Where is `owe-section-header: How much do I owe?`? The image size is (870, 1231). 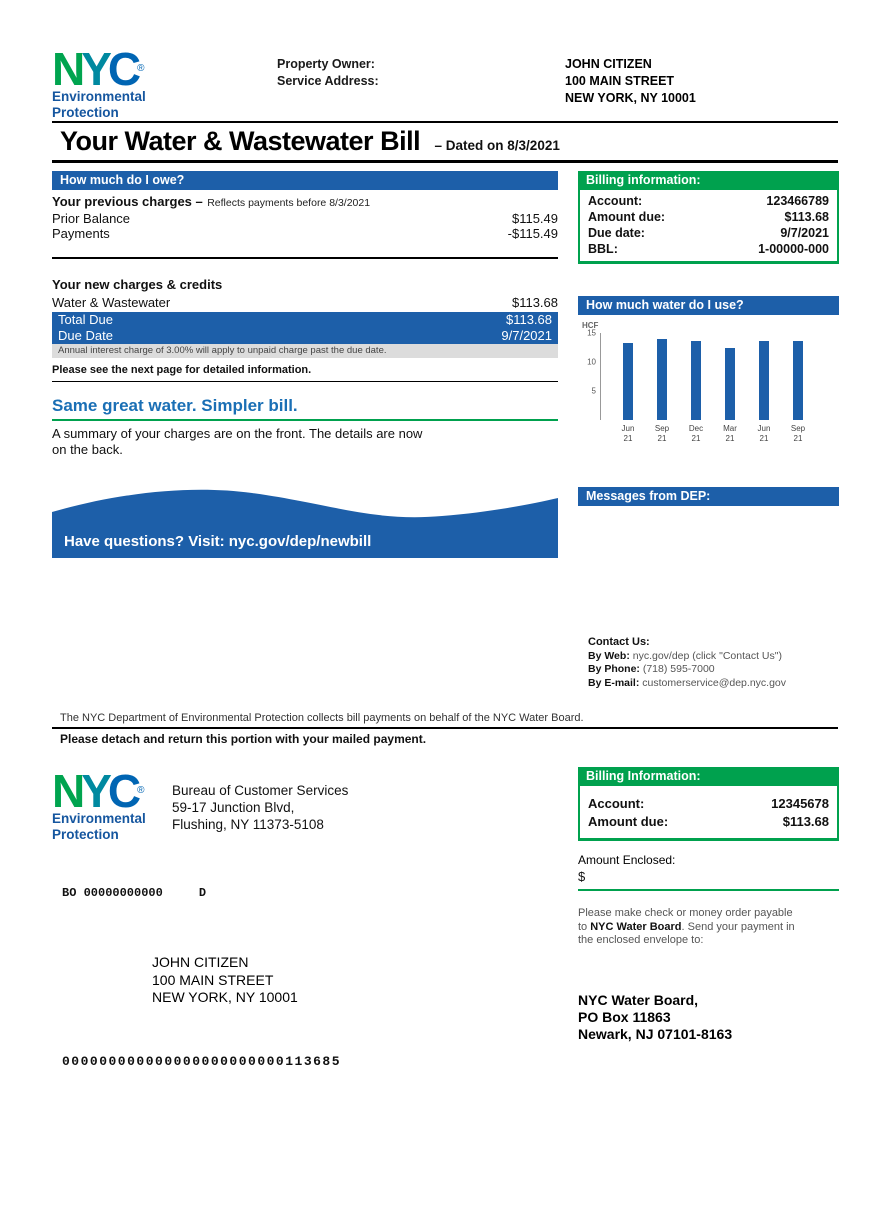
owe-section-header: How much do I owe? is located at coordinates (305, 180).